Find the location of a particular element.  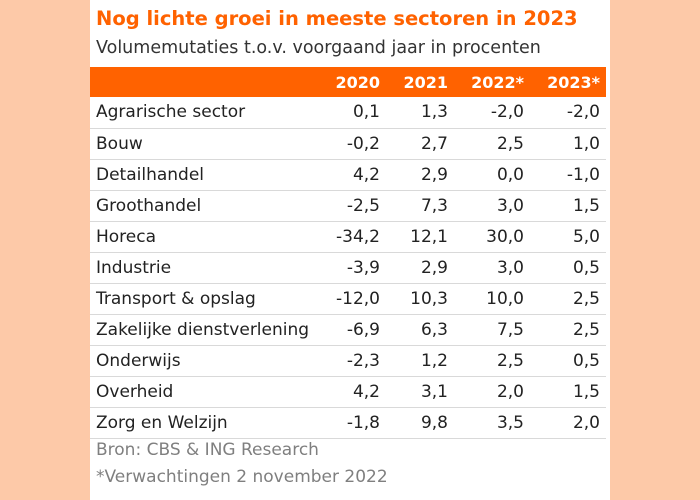

header-cell-2020: 2020 is located at coordinates (357, 82).